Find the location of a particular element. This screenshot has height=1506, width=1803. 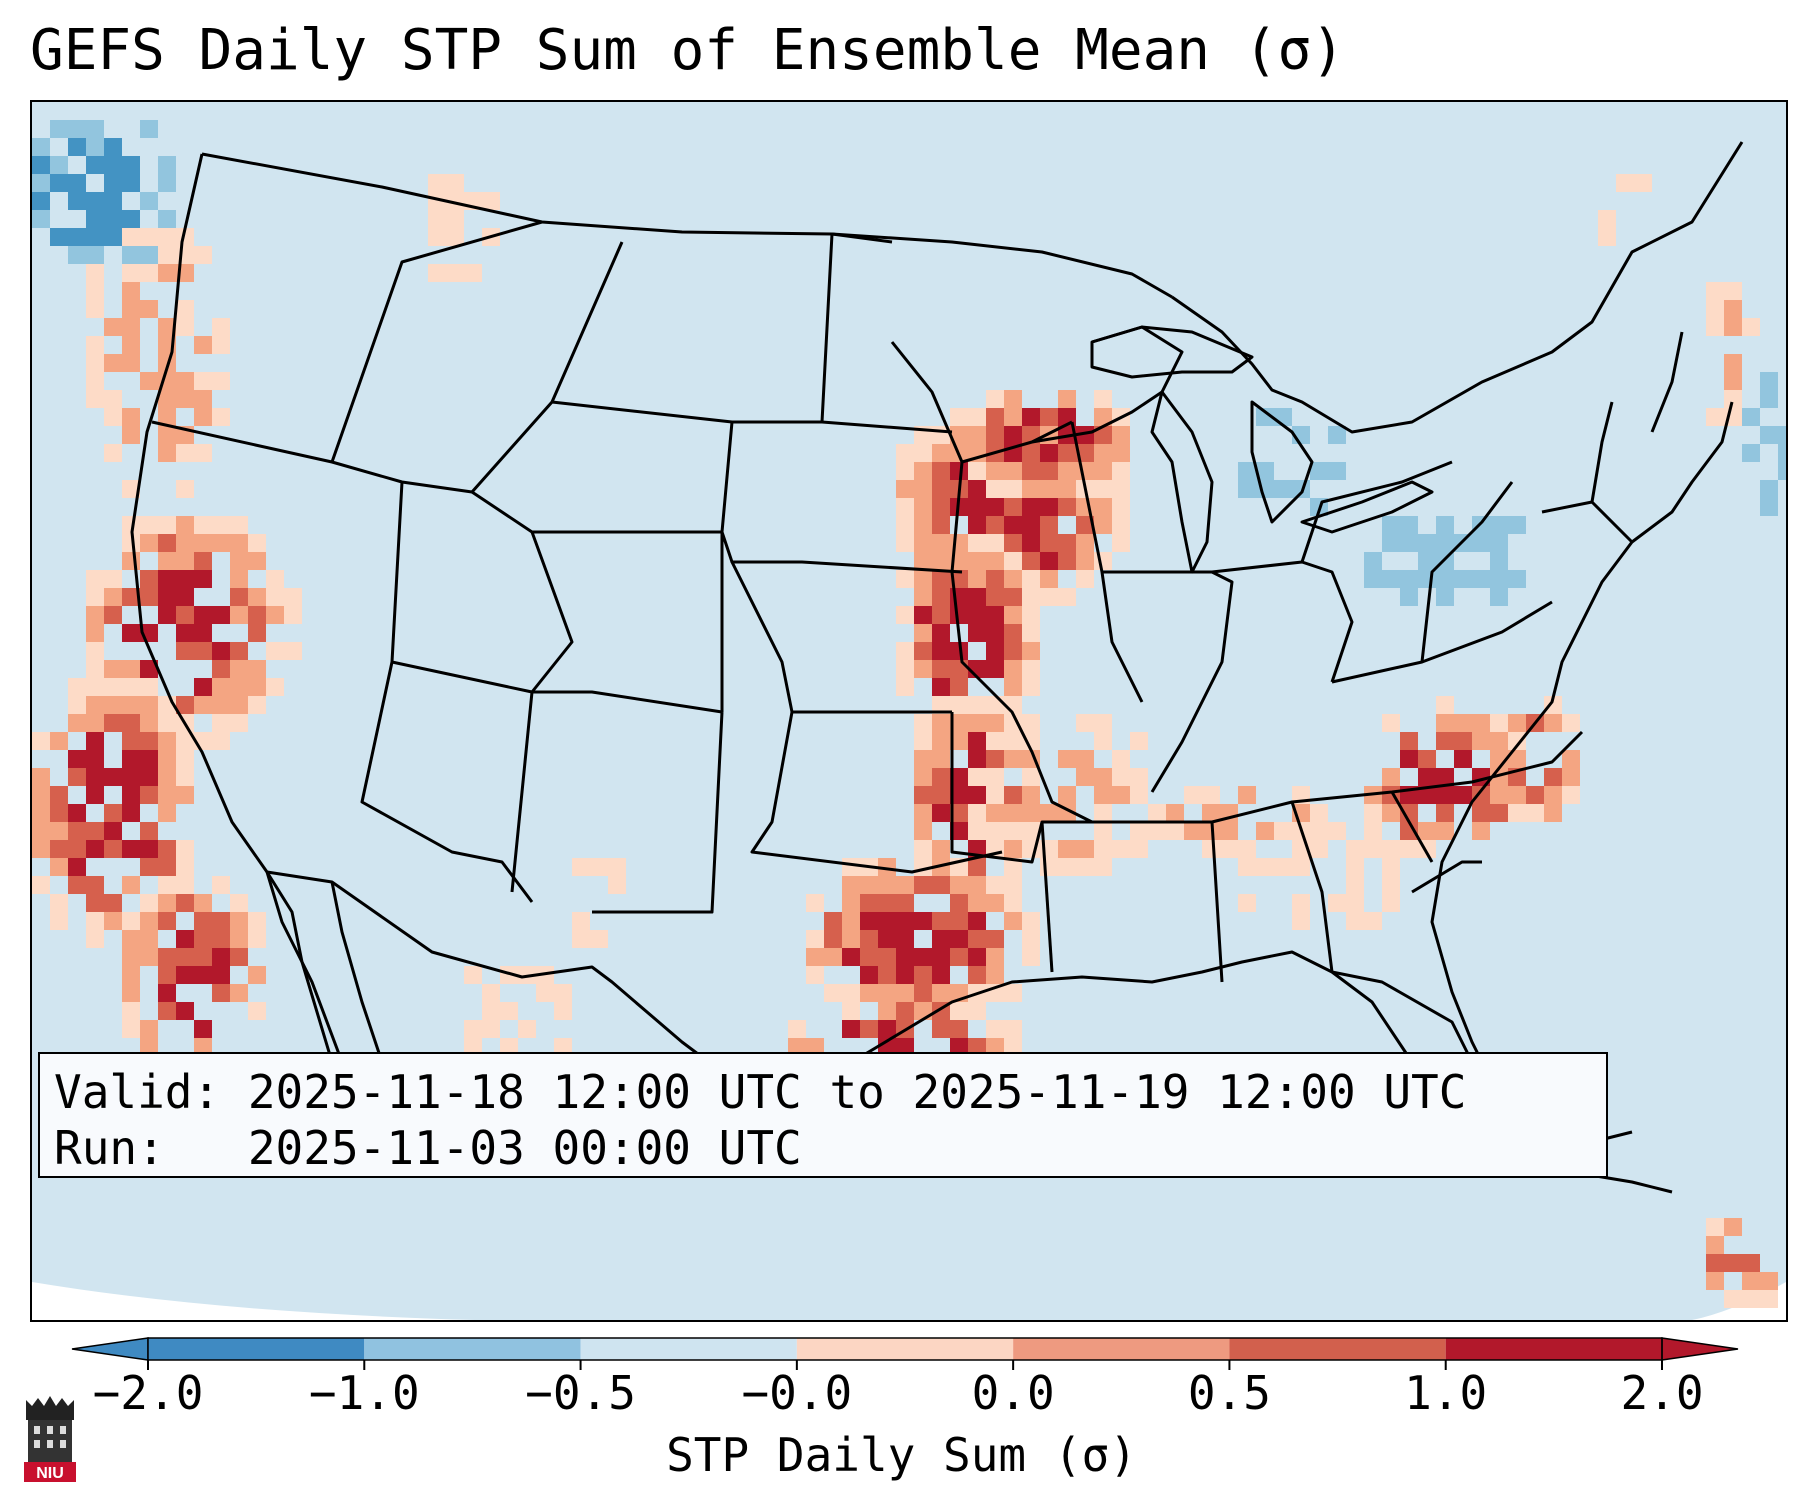

colorbar-tick-label: −2.0 is located at coordinates (148, 1393).